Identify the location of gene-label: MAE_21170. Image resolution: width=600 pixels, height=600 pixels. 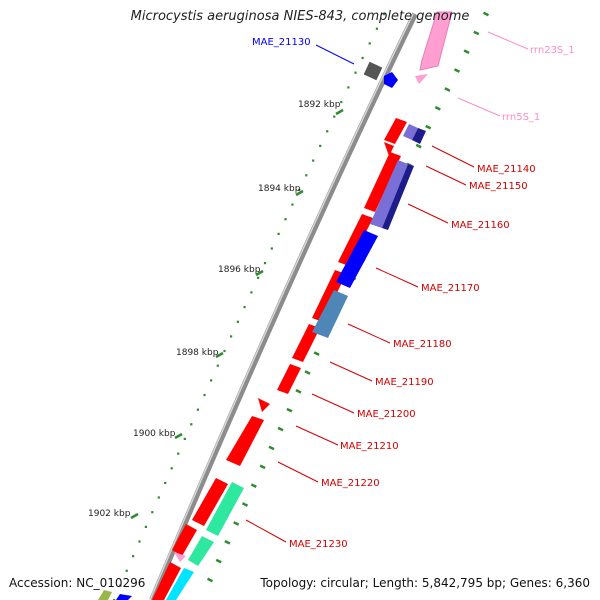
(450, 288).